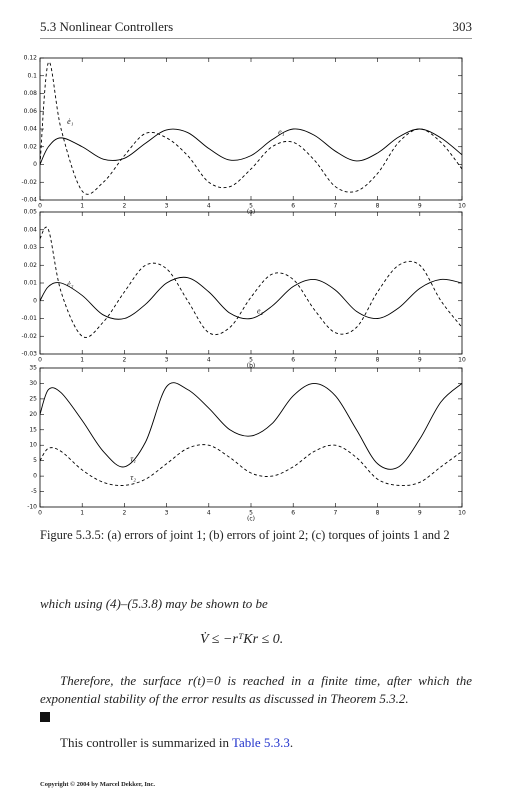 Image resolution: width=514 pixels, height=800 pixels. Describe the element at coordinates (29, 318) in the screenshot. I see `y-tick-label: -0.01` at that location.